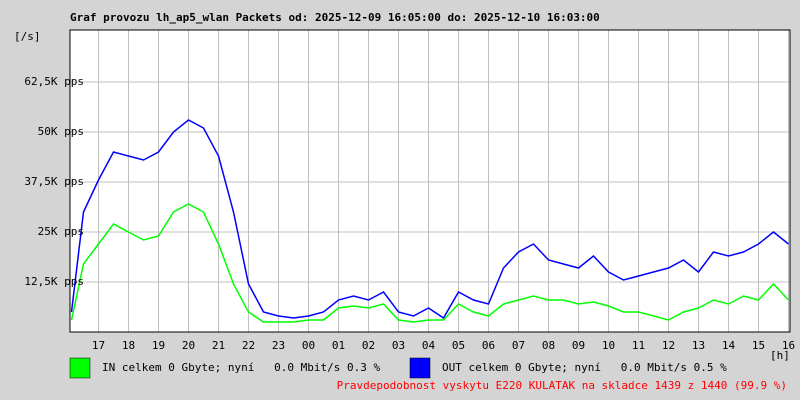  What do you see at coordinates (548, 345) in the screenshot?
I see `x-tick-label: 08` at bounding box center [548, 345].